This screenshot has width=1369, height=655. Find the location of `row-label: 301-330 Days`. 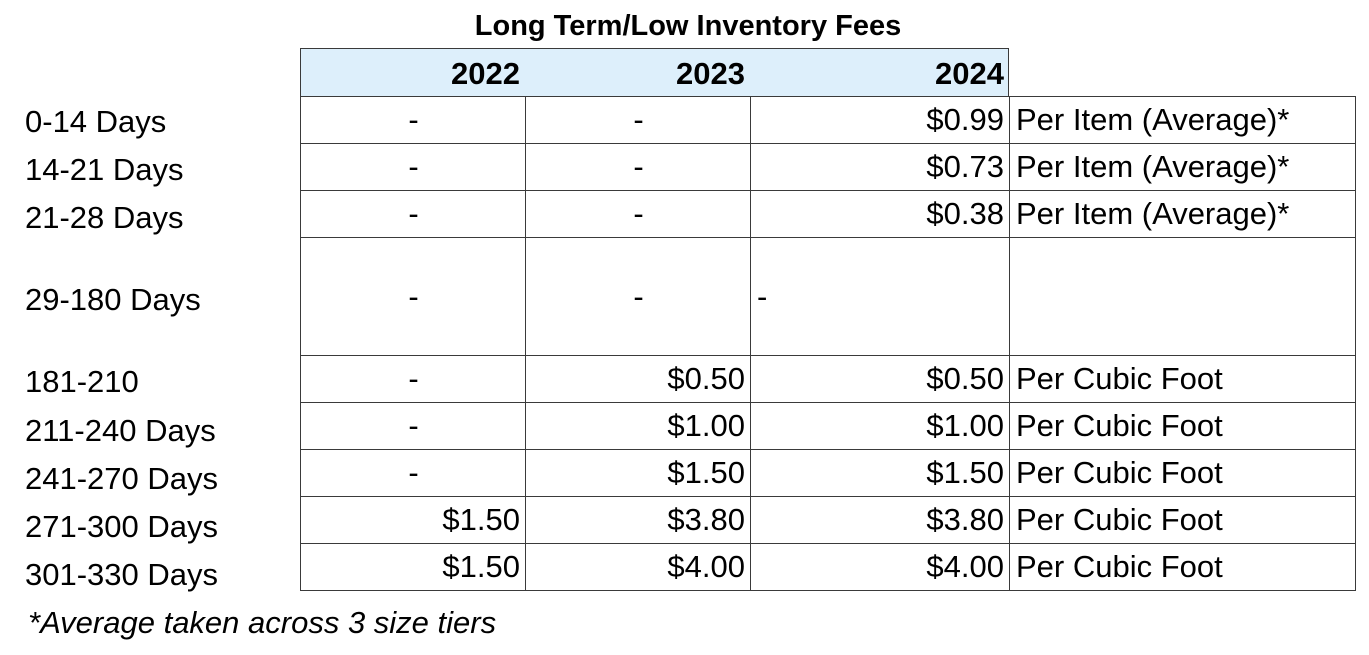

row-label: 301-330 Days is located at coordinates (122, 574).